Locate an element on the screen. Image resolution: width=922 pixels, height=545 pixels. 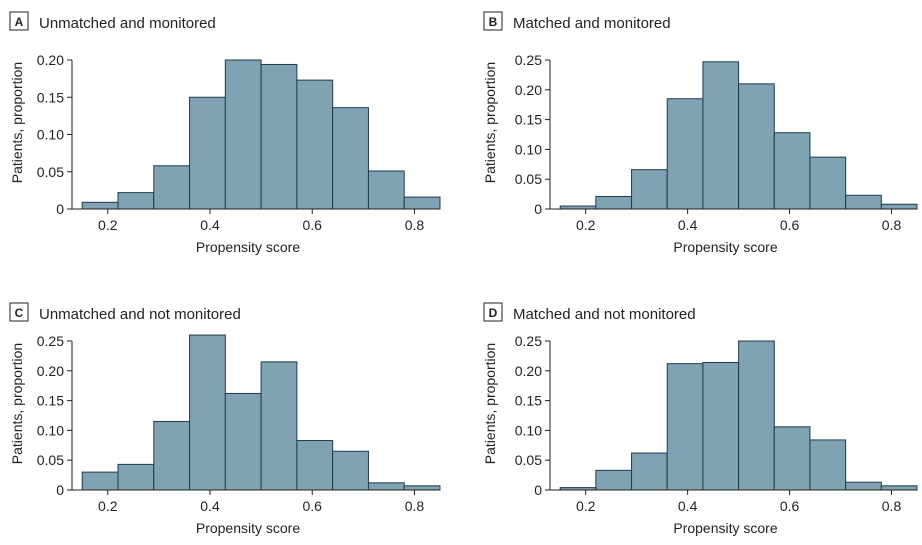
panel-letter: D is located at coordinates (493, 313).